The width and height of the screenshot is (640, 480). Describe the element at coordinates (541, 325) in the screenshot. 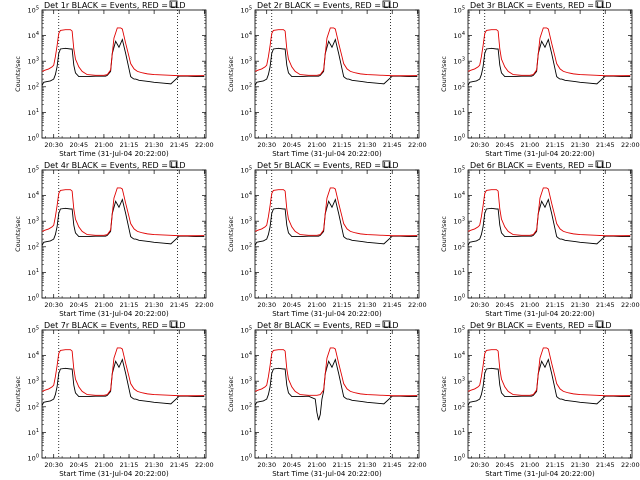

I see `chart-title: Det 9r BLACK = Events, RED = LLD` at that location.